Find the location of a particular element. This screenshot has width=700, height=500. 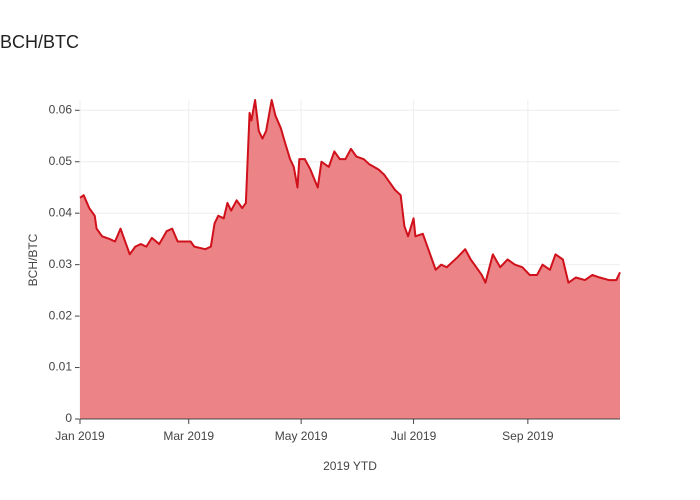

y-tick-label: 0.03 is located at coordinates (61, 264).